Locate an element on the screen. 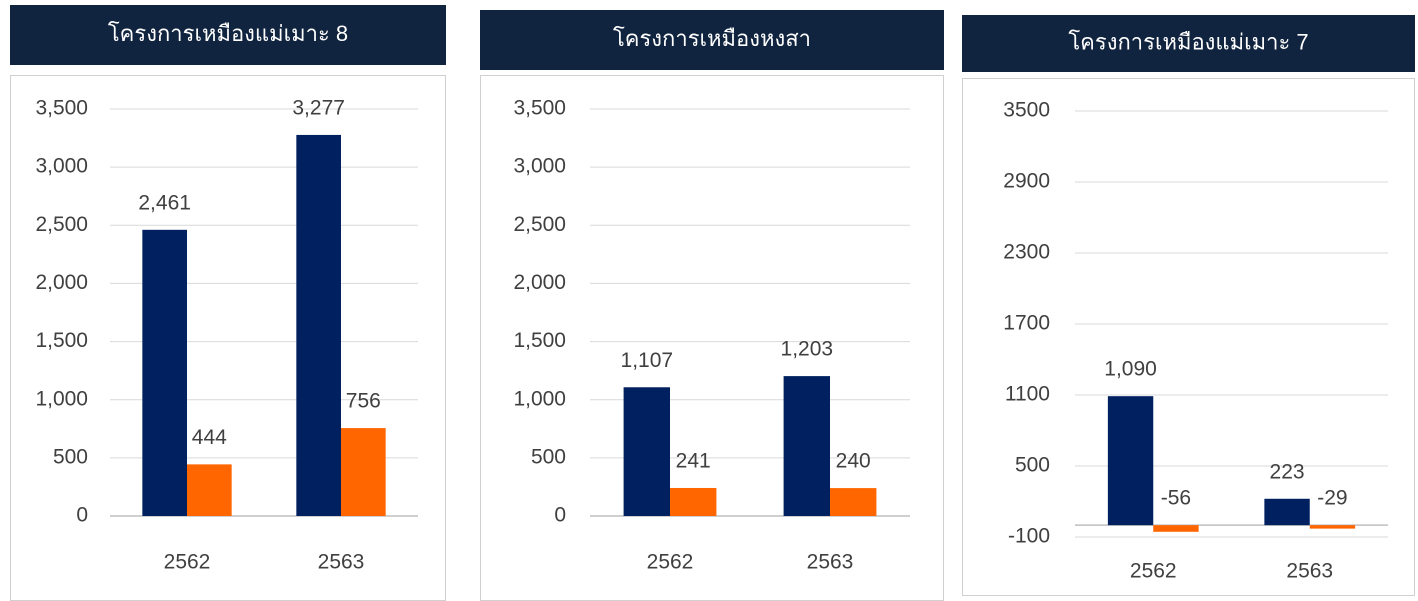 The width and height of the screenshot is (1418, 601). data-label: 756 is located at coordinates (363, 401).